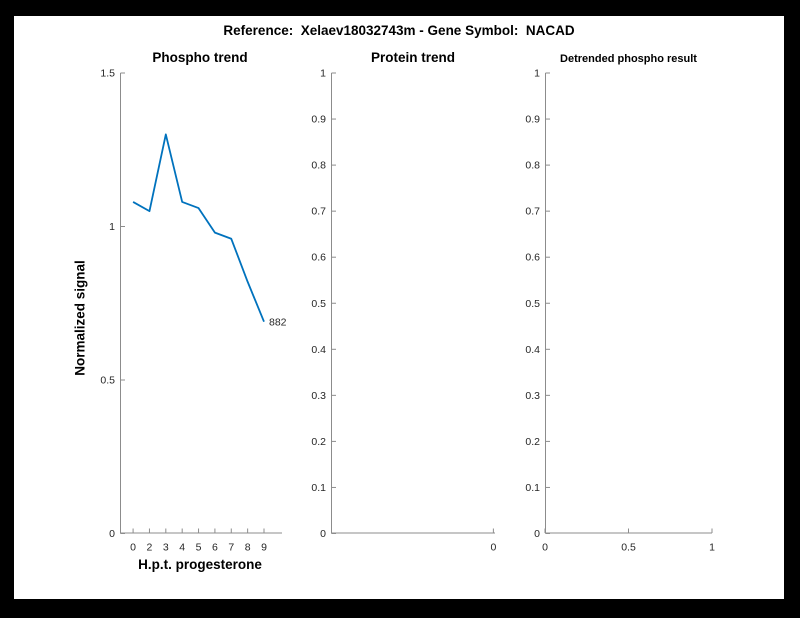 This screenshot has width=800, height=618. I want to click on x-tick-label: 4, so click(182, 548).